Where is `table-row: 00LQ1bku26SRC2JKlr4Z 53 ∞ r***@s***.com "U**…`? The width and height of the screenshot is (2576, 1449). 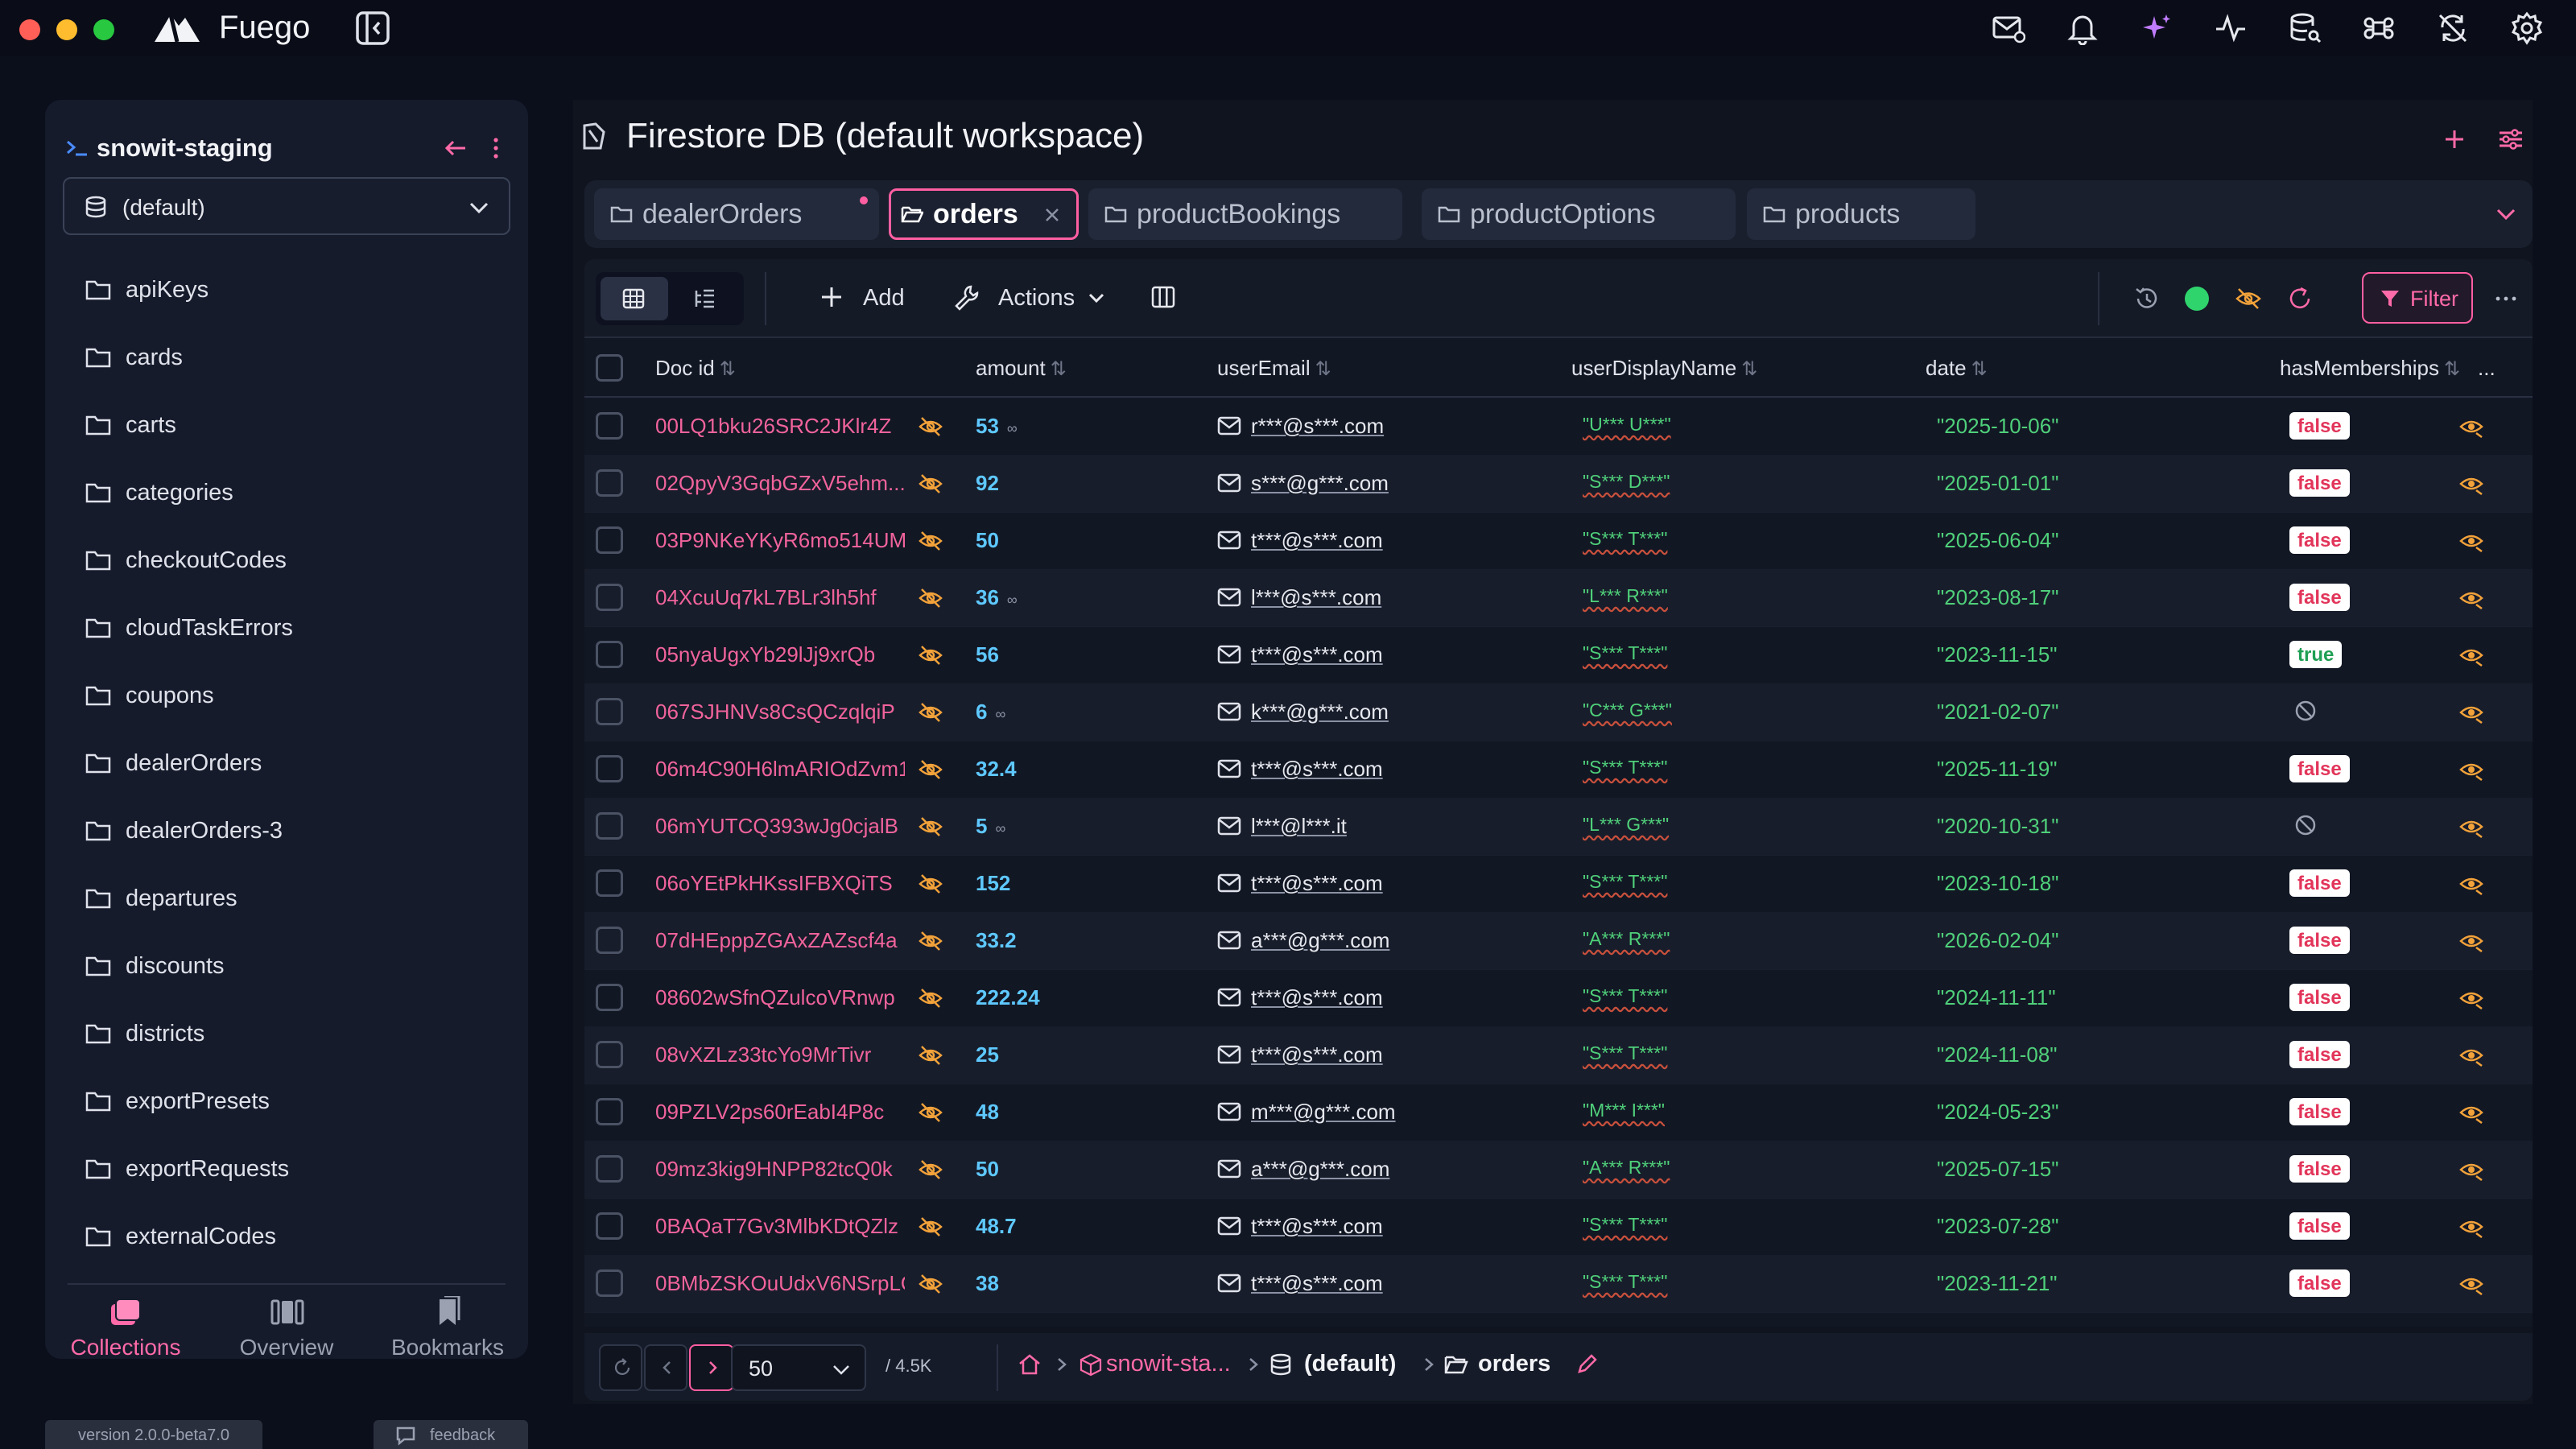 table-row: 00LQ1bku26SRC2JKlr4Z 53 ∞ r***@s***.com "U**… is located at coordinates (1558, 427).